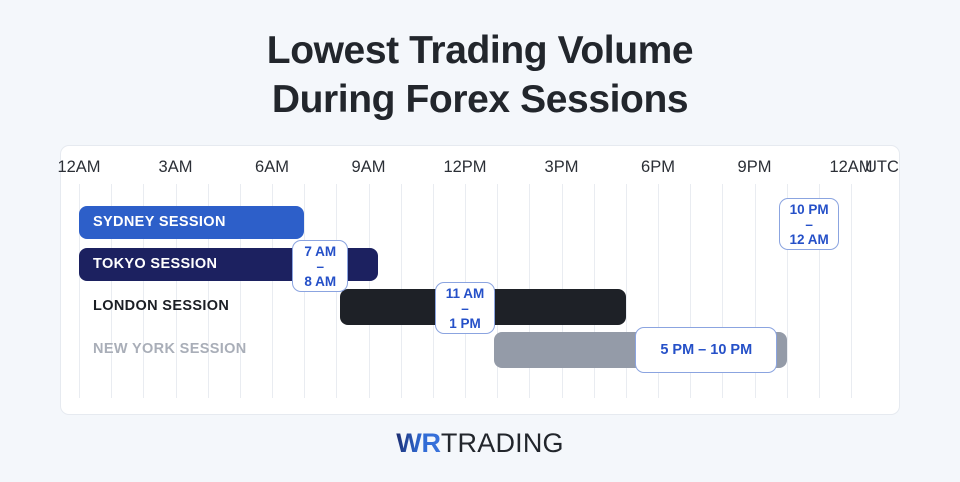 This screenshot has width=960, height=482. I want to click on low-volume-window-badge: 5 PM – 10 PM, so click(706, 350).